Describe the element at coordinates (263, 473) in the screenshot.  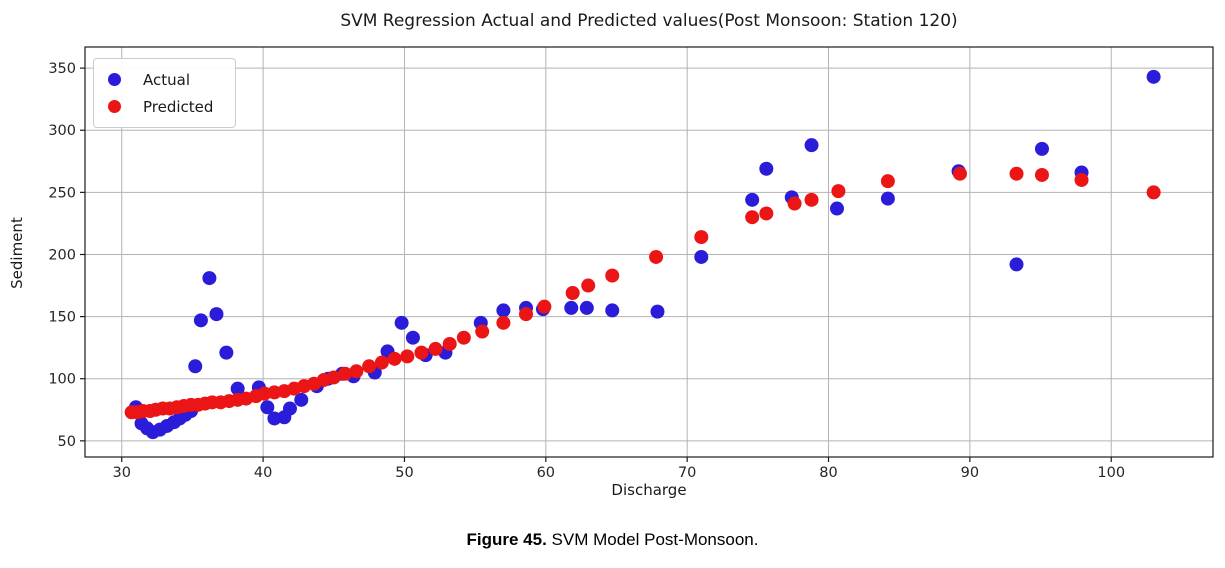
I see `x-tick-label: 40` at that location.